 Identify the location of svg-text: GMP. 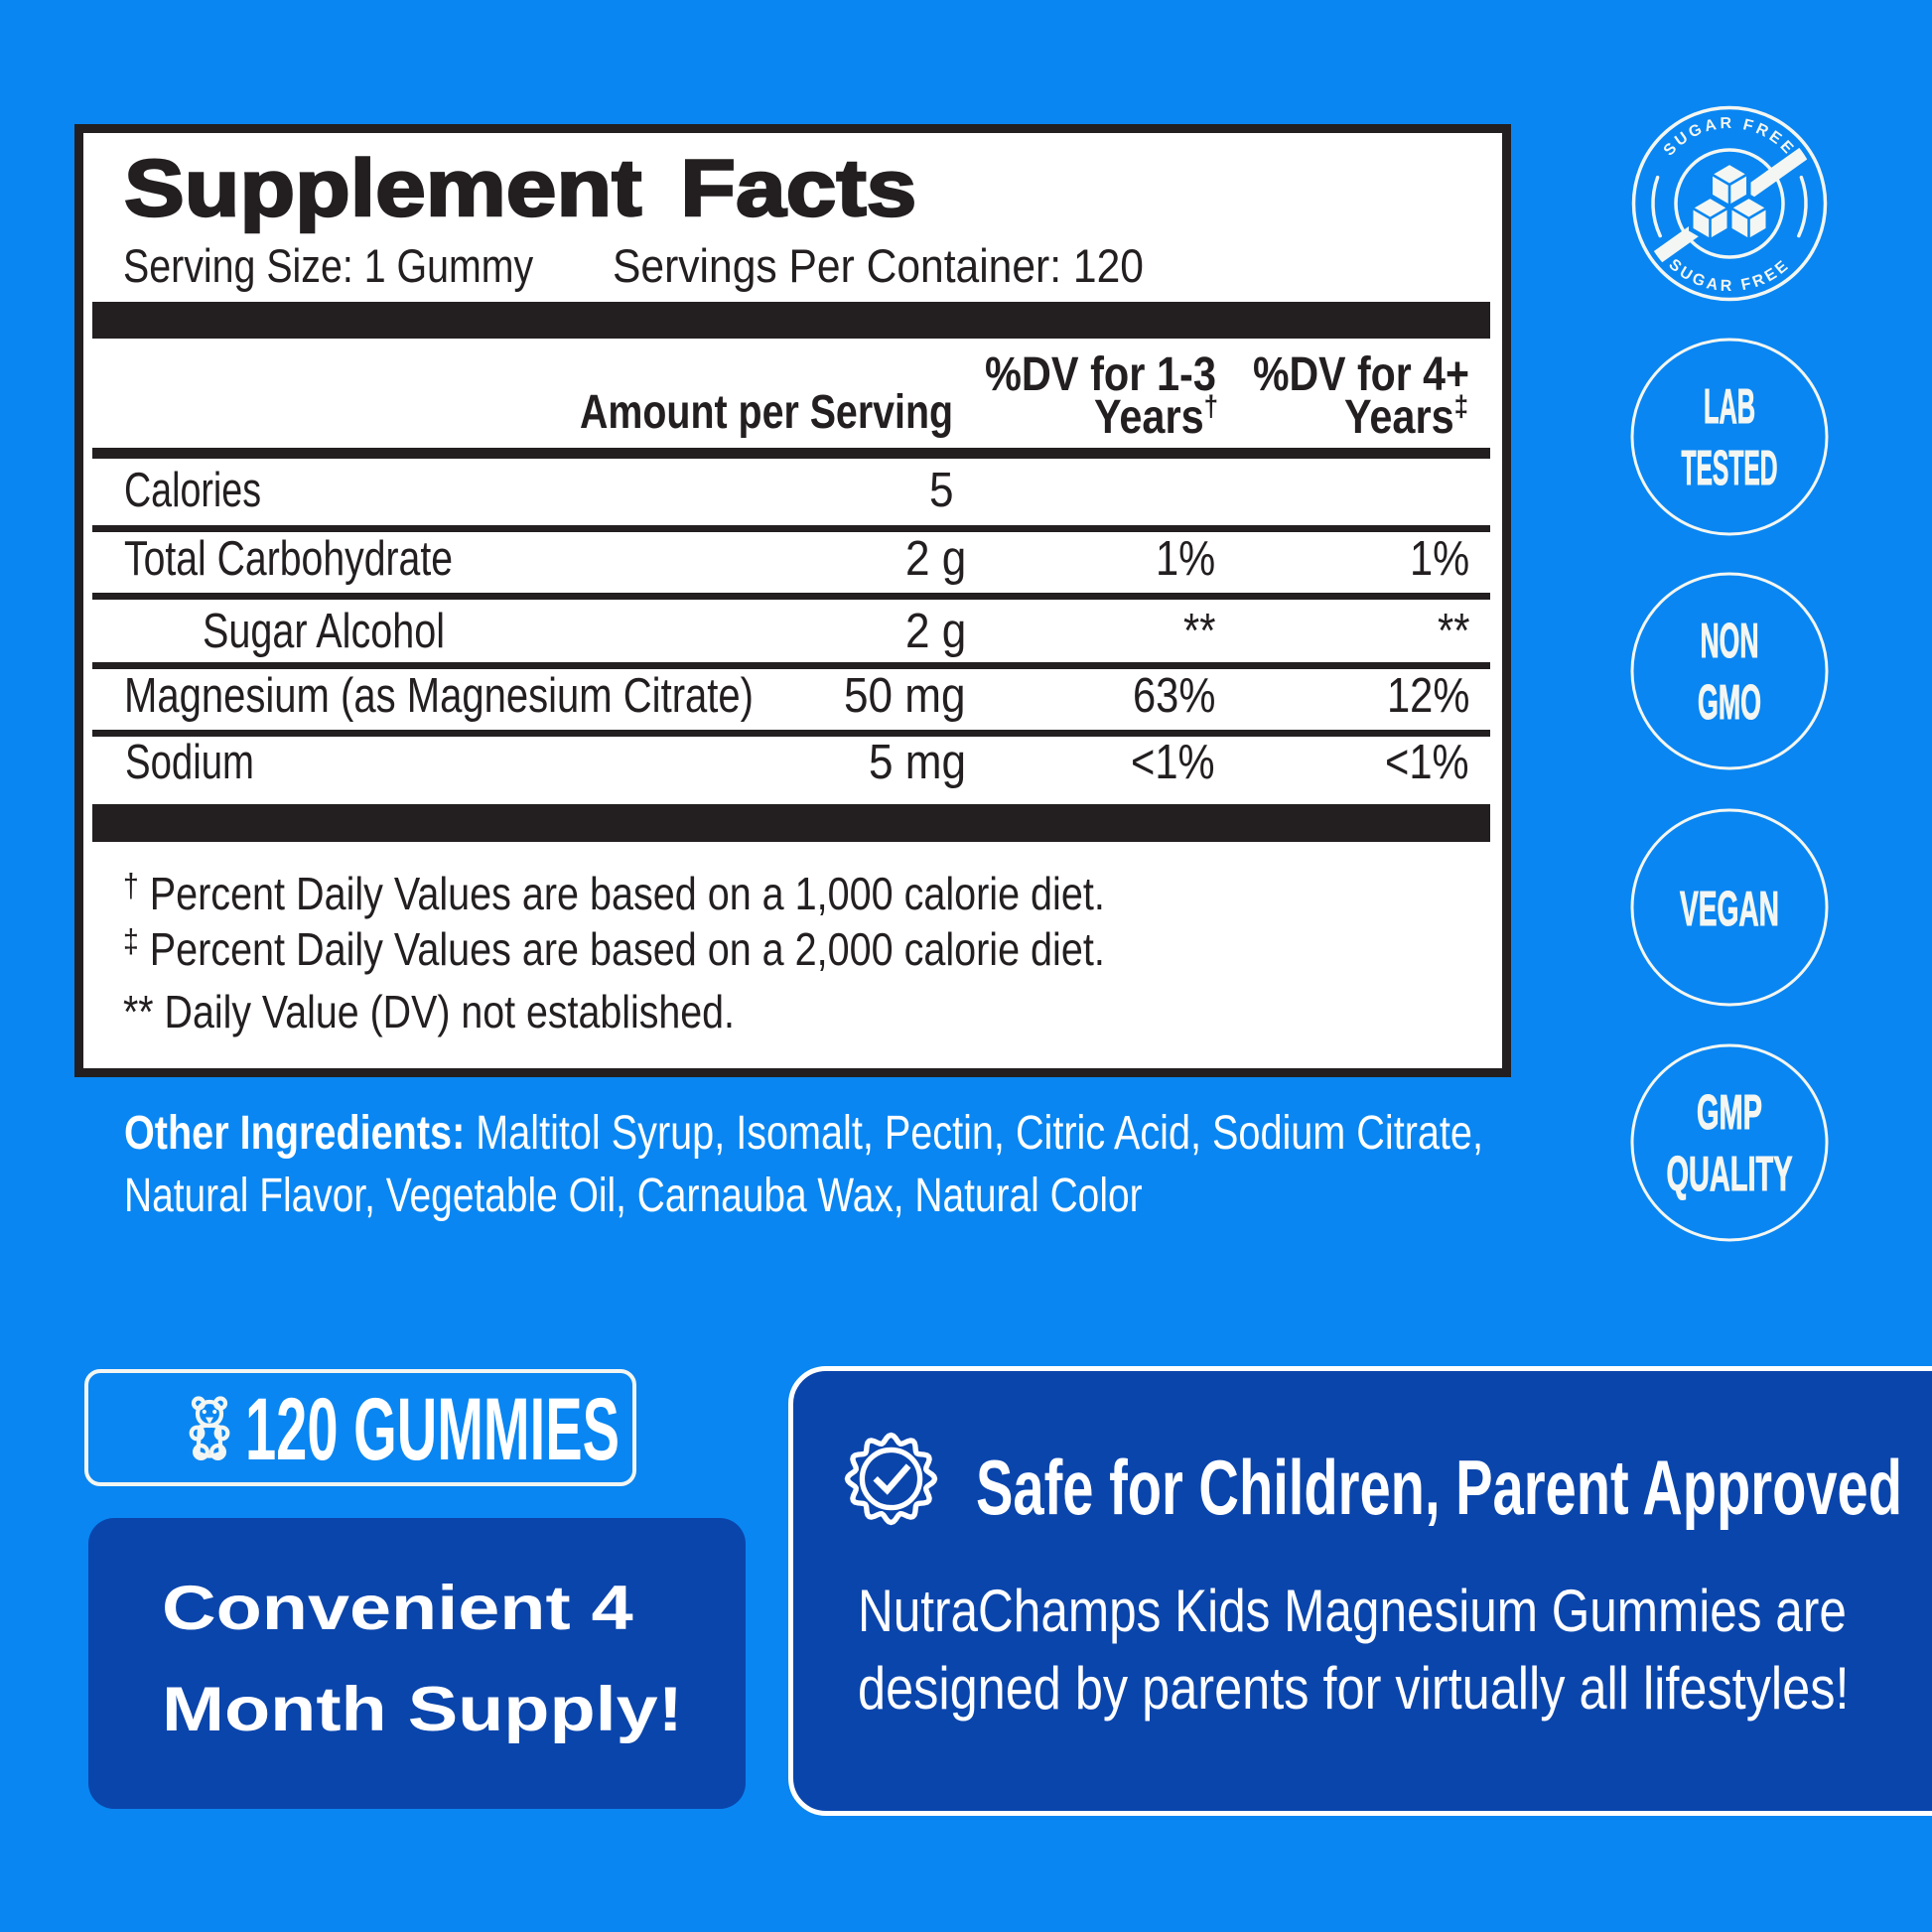
(1730, 1113).